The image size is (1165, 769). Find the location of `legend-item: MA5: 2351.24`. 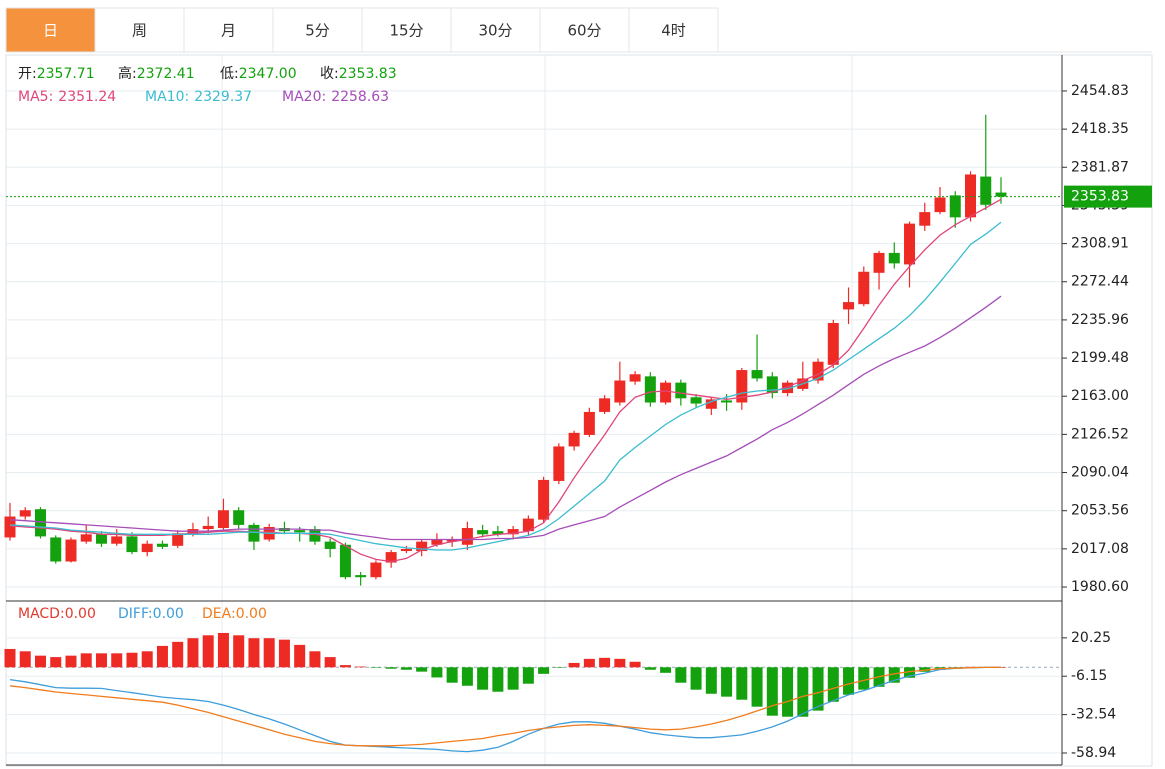

legend-item: MA5: 2351.24 is located at coordinates (67, 97).